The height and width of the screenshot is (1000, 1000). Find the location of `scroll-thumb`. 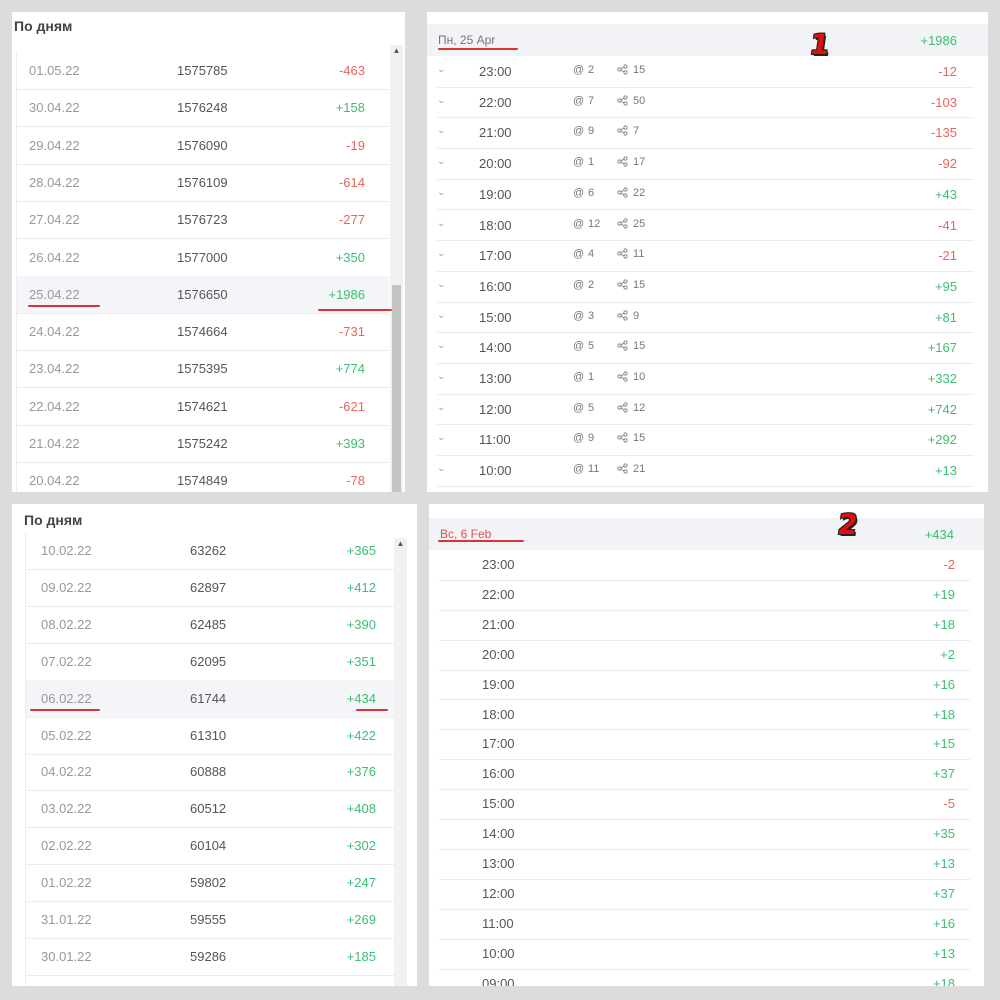

scroll-thumb is located at coordinates (396, 388).